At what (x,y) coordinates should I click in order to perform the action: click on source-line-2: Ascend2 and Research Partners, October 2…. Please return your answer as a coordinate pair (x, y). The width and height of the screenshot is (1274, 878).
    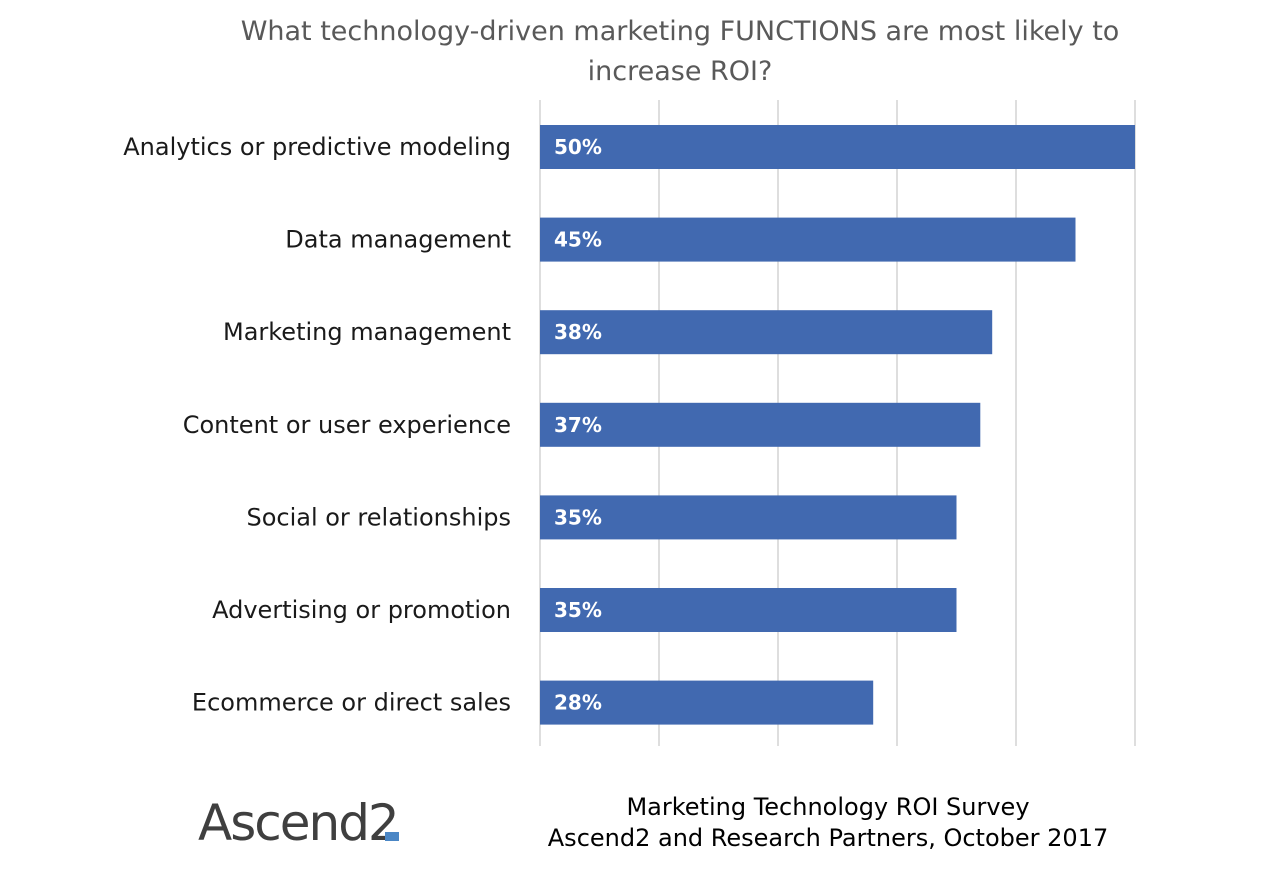
    Looking at the image, I should click on (828, 838).